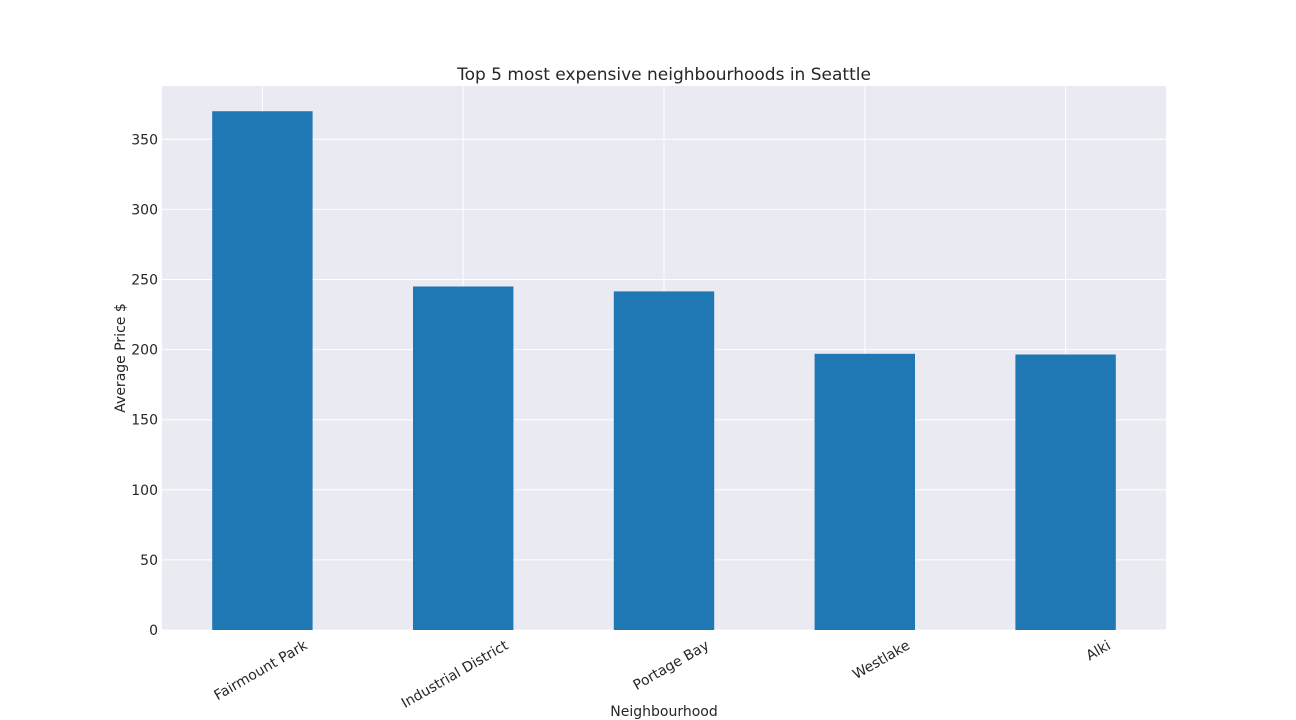 Image resolution: width=1296 pixels, height=720 pixels. I want to click on bar-industrial-district, so click(463, 458).